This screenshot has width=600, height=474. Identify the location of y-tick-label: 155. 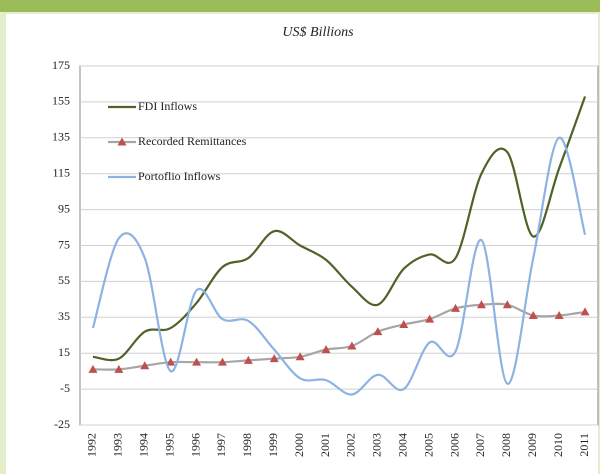
(61, 101).